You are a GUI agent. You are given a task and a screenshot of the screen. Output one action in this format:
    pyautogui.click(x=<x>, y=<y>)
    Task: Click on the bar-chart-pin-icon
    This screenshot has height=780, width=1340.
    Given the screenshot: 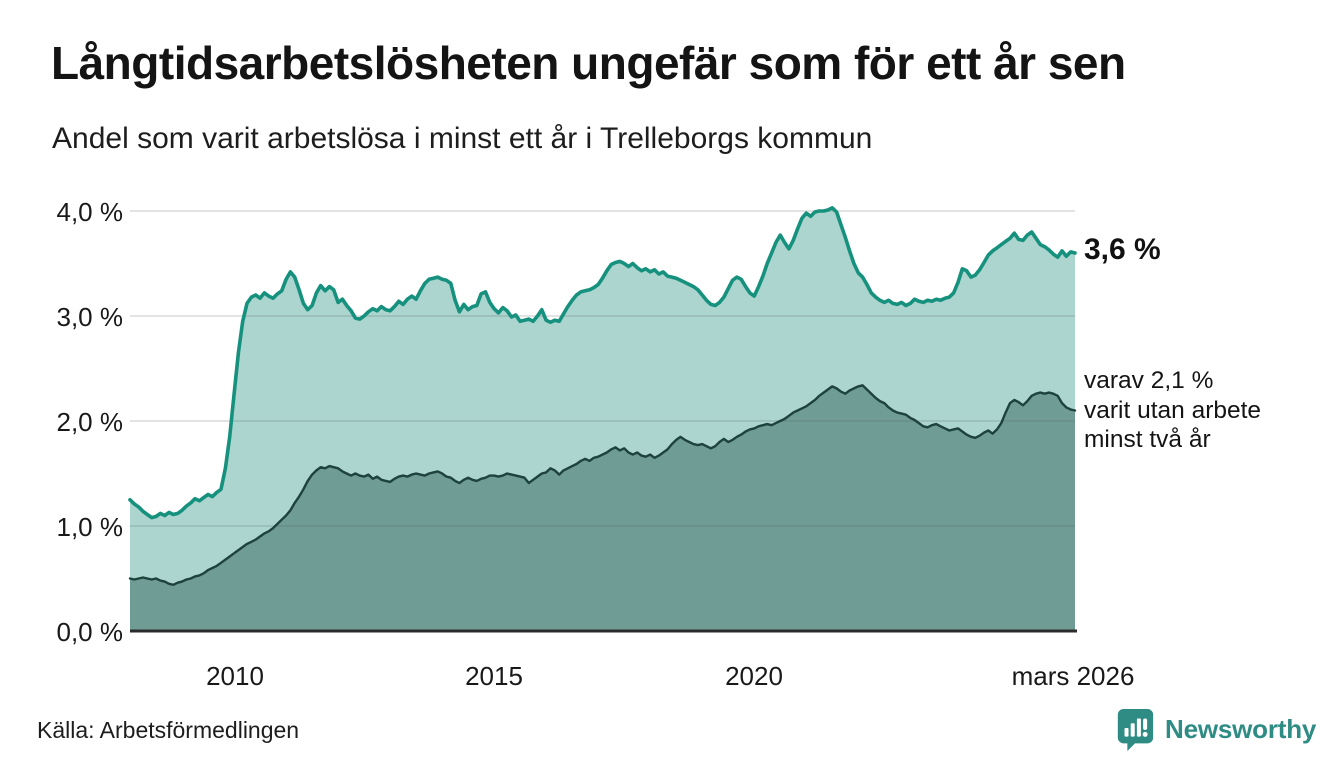 What is the action you would take?
    pyautogui.click(x=1135, y=729)
    